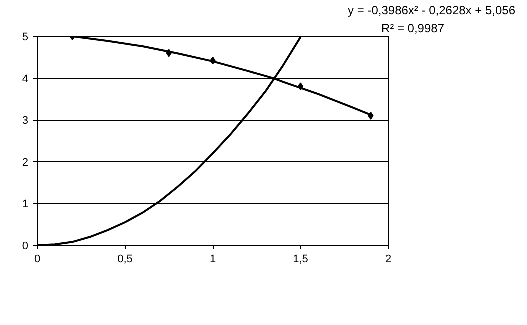 The image size is (527, 325). I want to click on y-tick-label: 0, so click(25, 246).